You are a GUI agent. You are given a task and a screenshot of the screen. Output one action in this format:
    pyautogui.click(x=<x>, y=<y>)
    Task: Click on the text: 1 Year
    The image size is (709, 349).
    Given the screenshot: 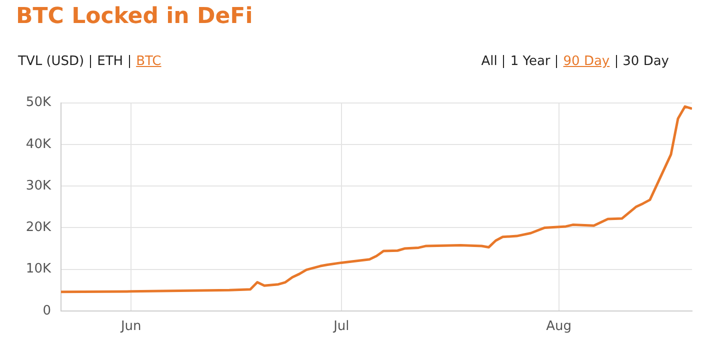 What is the action you would take?
    pyautogui.click(x=529, y=61)
    